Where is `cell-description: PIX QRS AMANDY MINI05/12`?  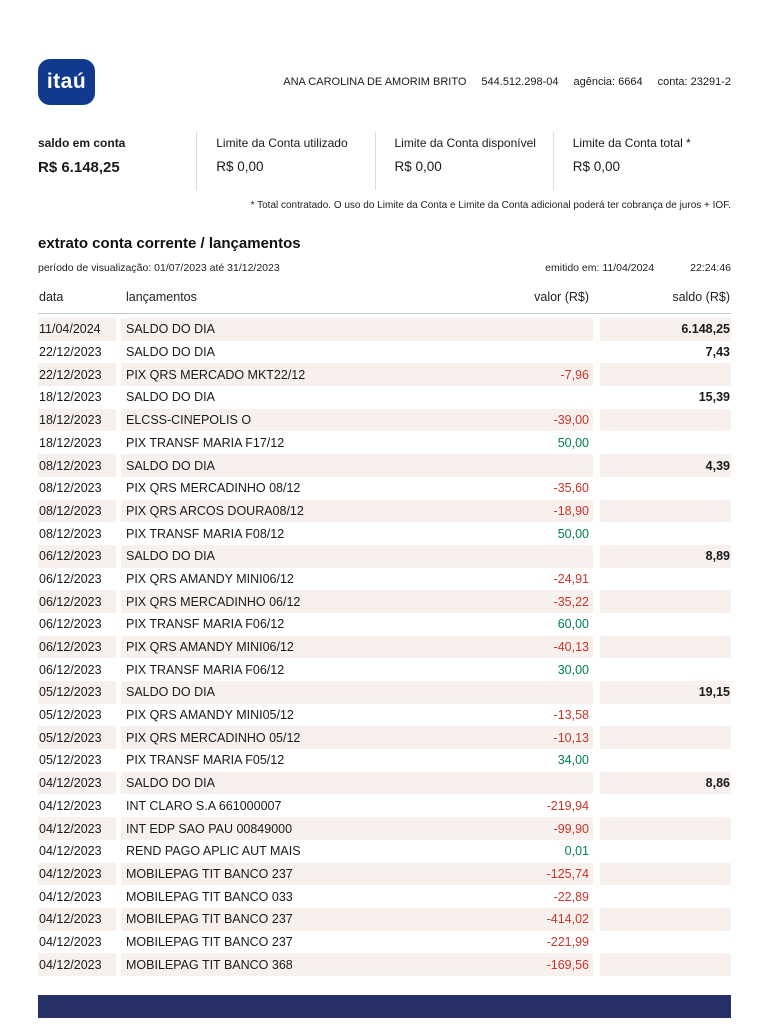
cell-description: PIX QRS AMANDY MINI05/12 is located at coordinates (210, 715).